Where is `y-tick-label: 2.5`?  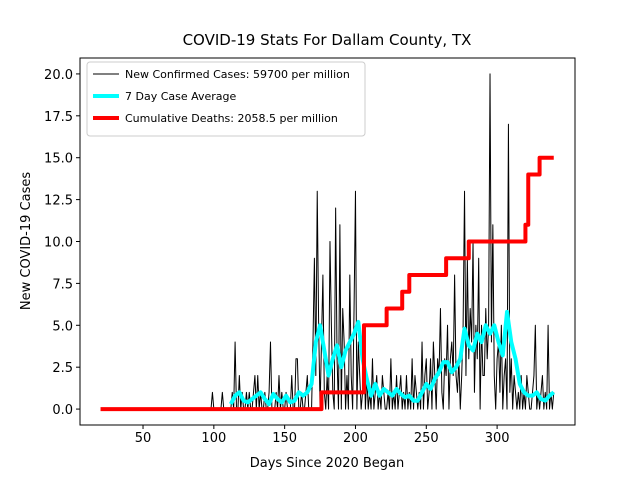
y-tick-label: 2.5 is located at coordinates (62, 368).